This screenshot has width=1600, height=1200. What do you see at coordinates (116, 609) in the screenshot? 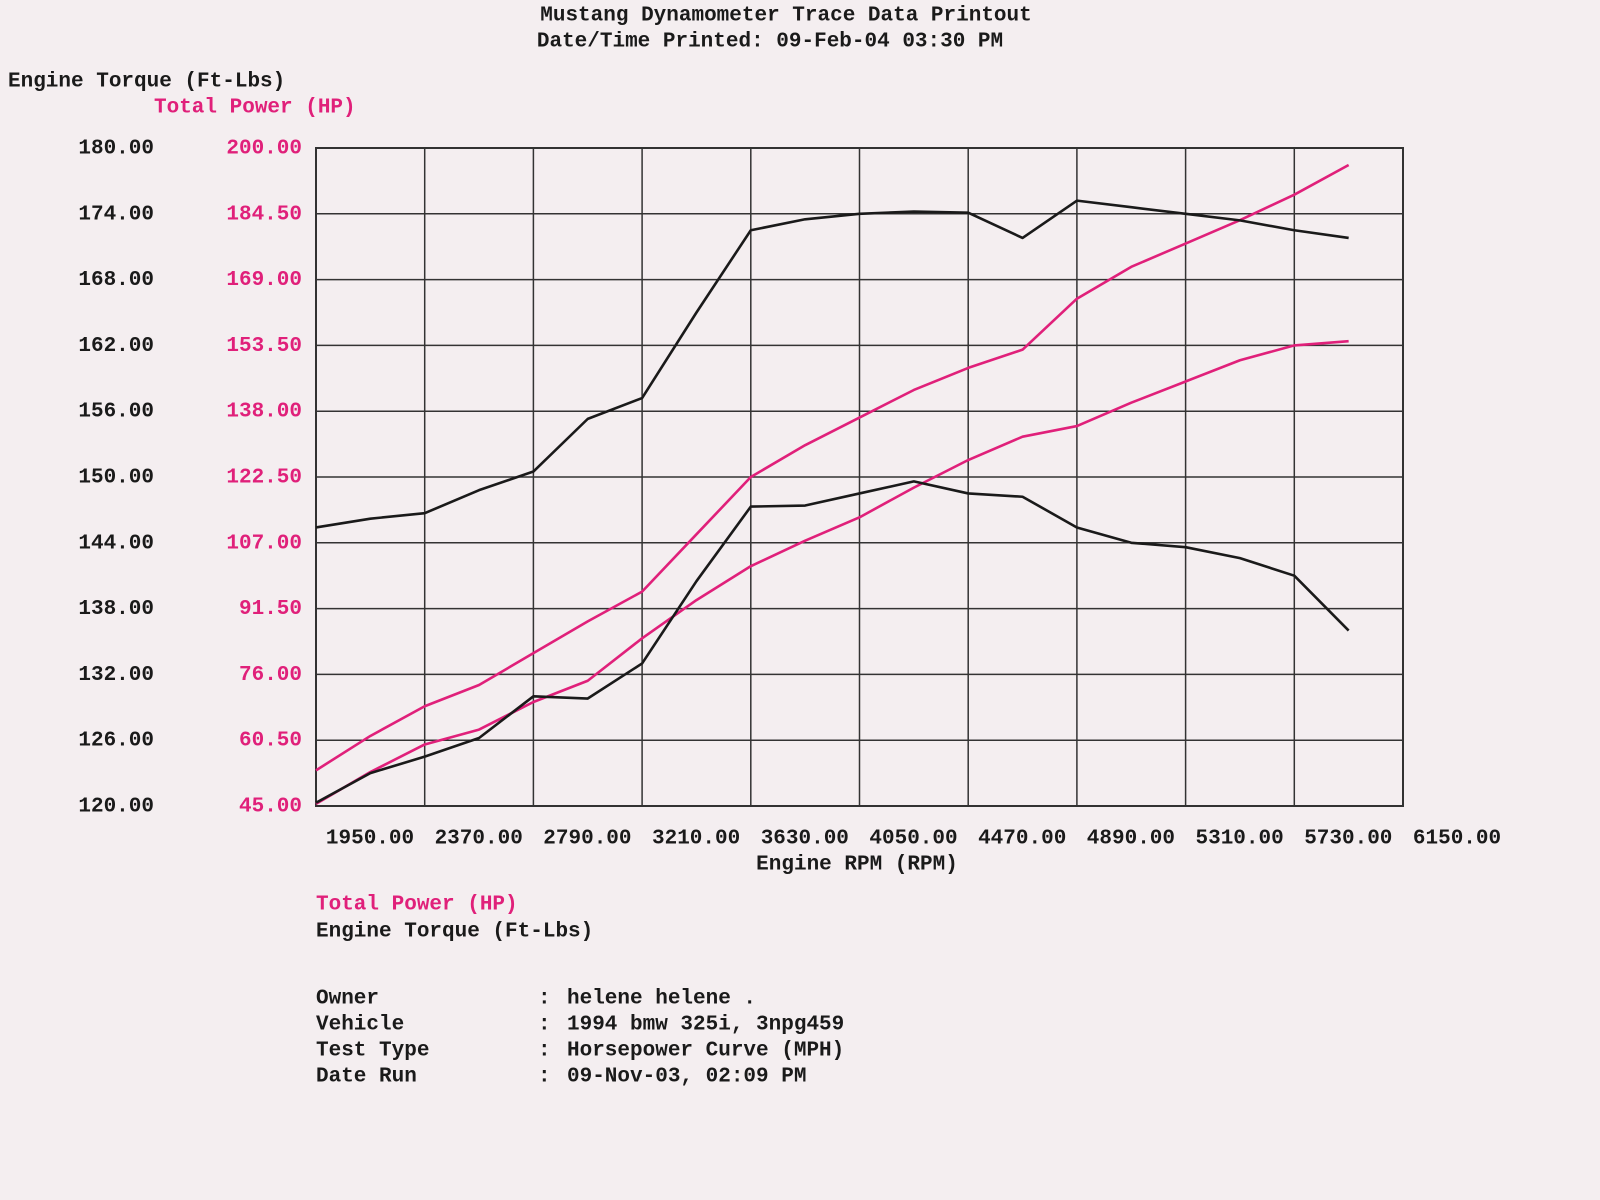
I see `y-tick-label: 138.00` at bounding box center [116, 609].